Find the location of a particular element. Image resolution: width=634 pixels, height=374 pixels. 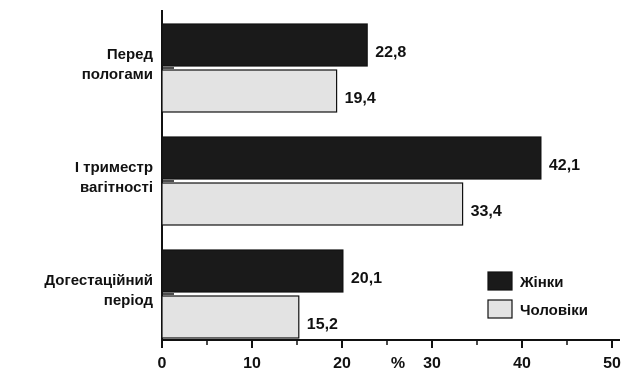

legend-label: Жінки is located at coordinates (541, 282).